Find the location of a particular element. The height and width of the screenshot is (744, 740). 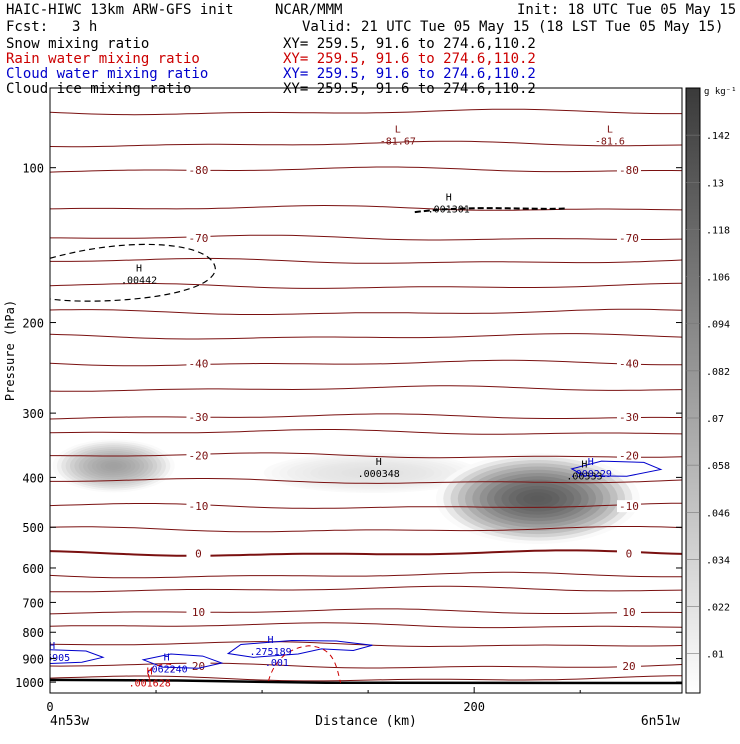

field-xy-rain: XY= 259.5, 91.6 to 274.6,110.2 is located at coordinates (409, 59).